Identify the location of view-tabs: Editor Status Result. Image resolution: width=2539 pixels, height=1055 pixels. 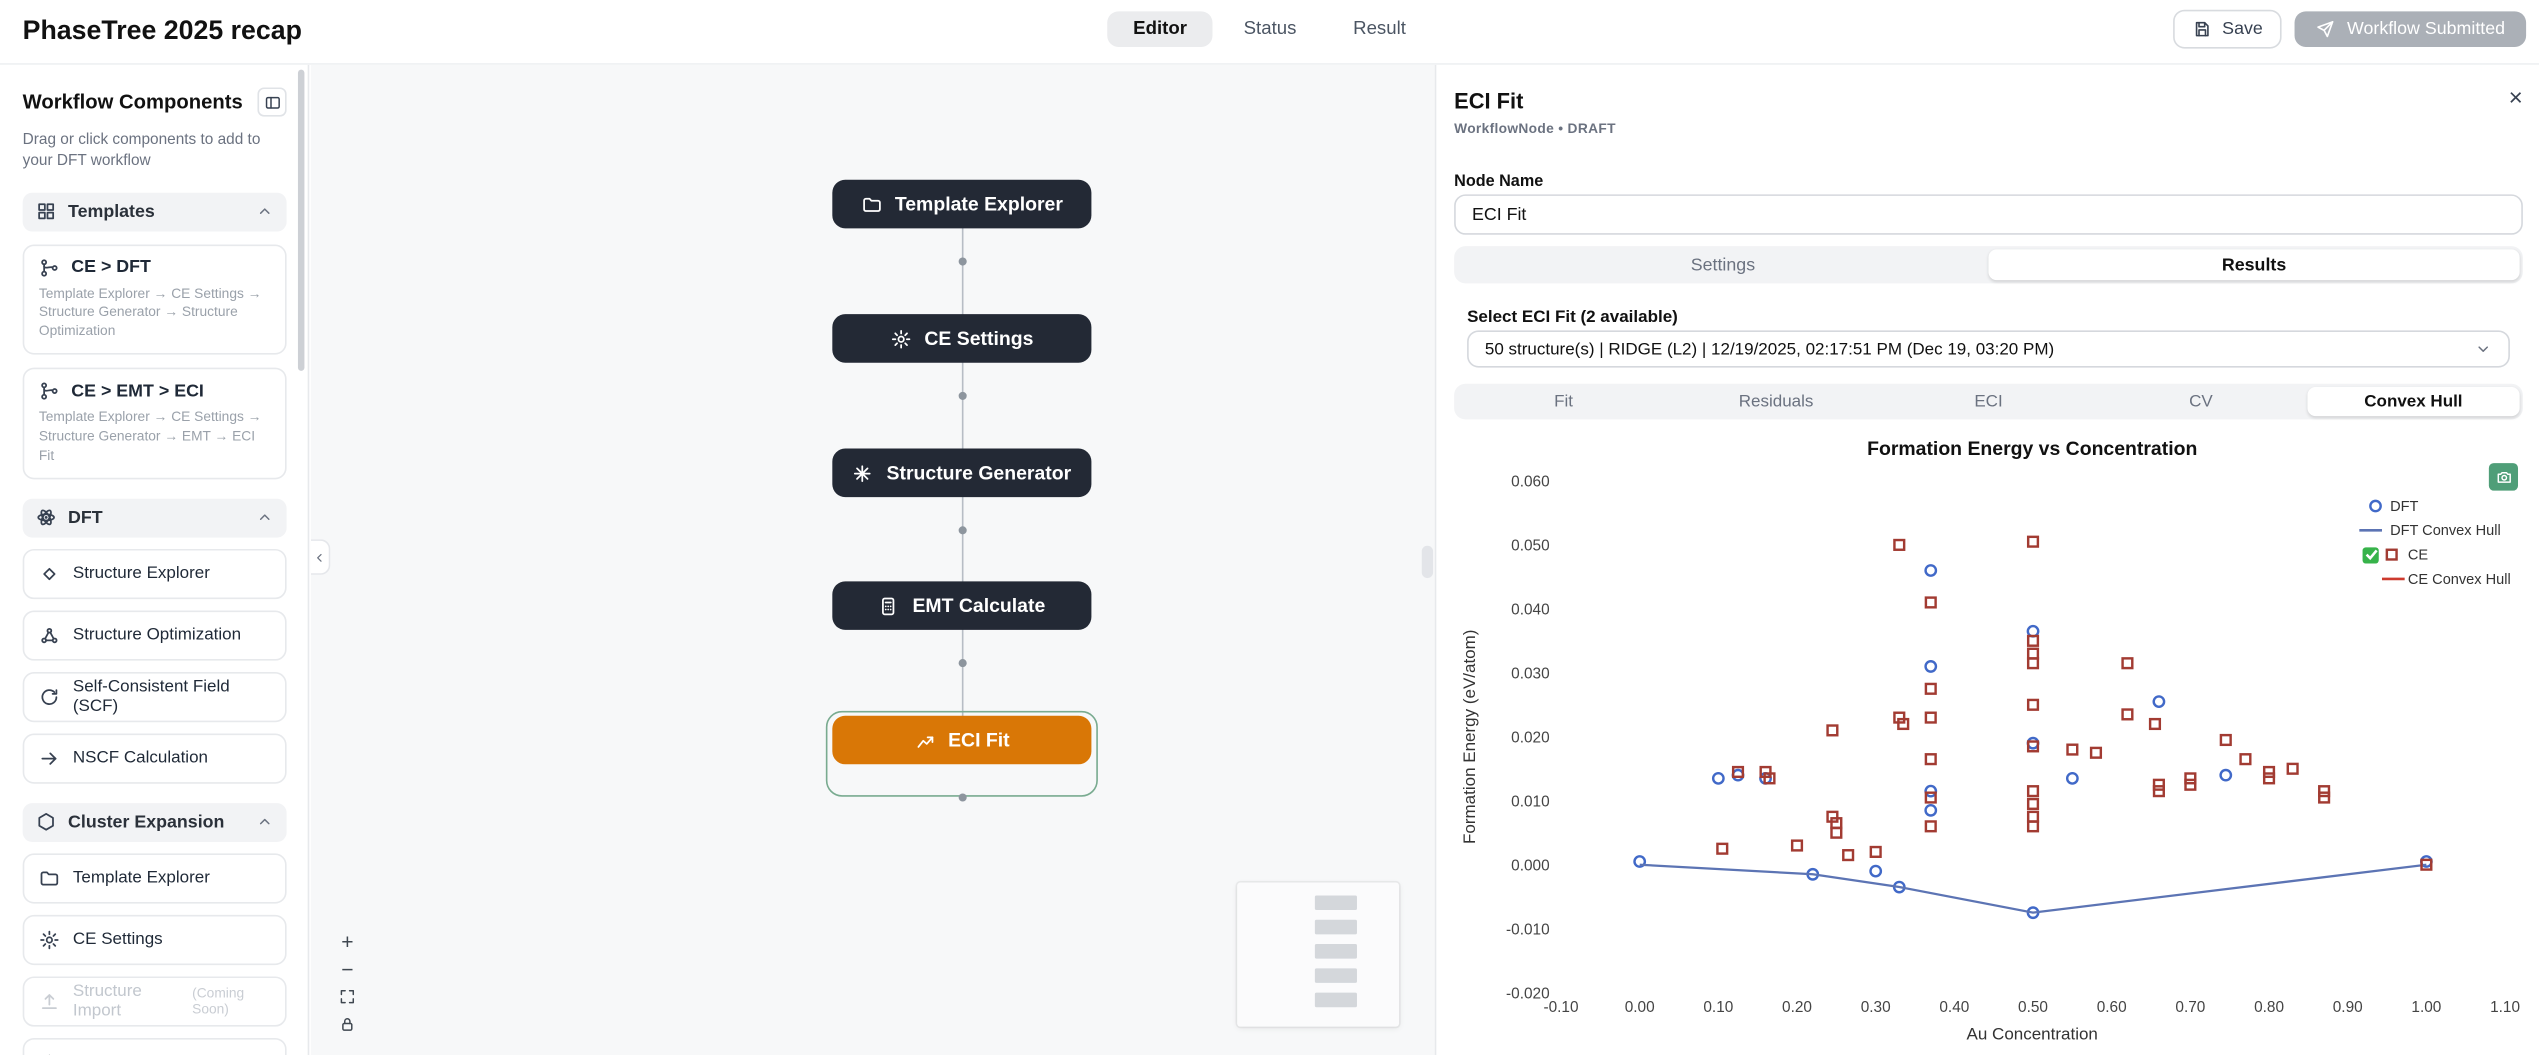
(1269, 29).